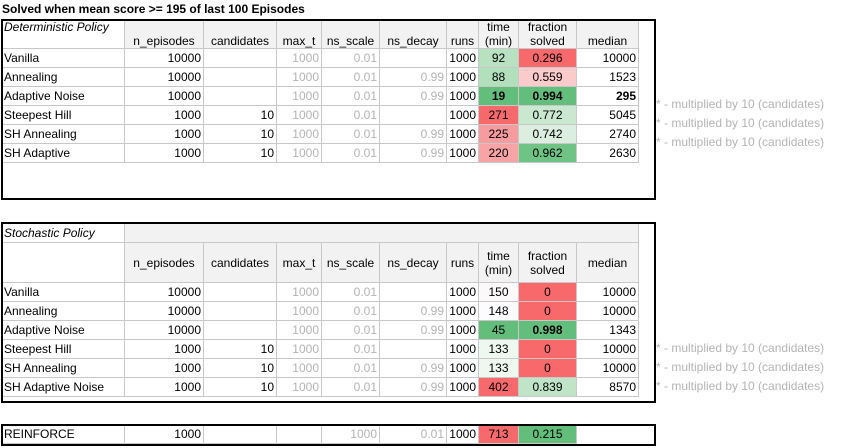  I want to click on cell-median: 2740, so click(607, 134).